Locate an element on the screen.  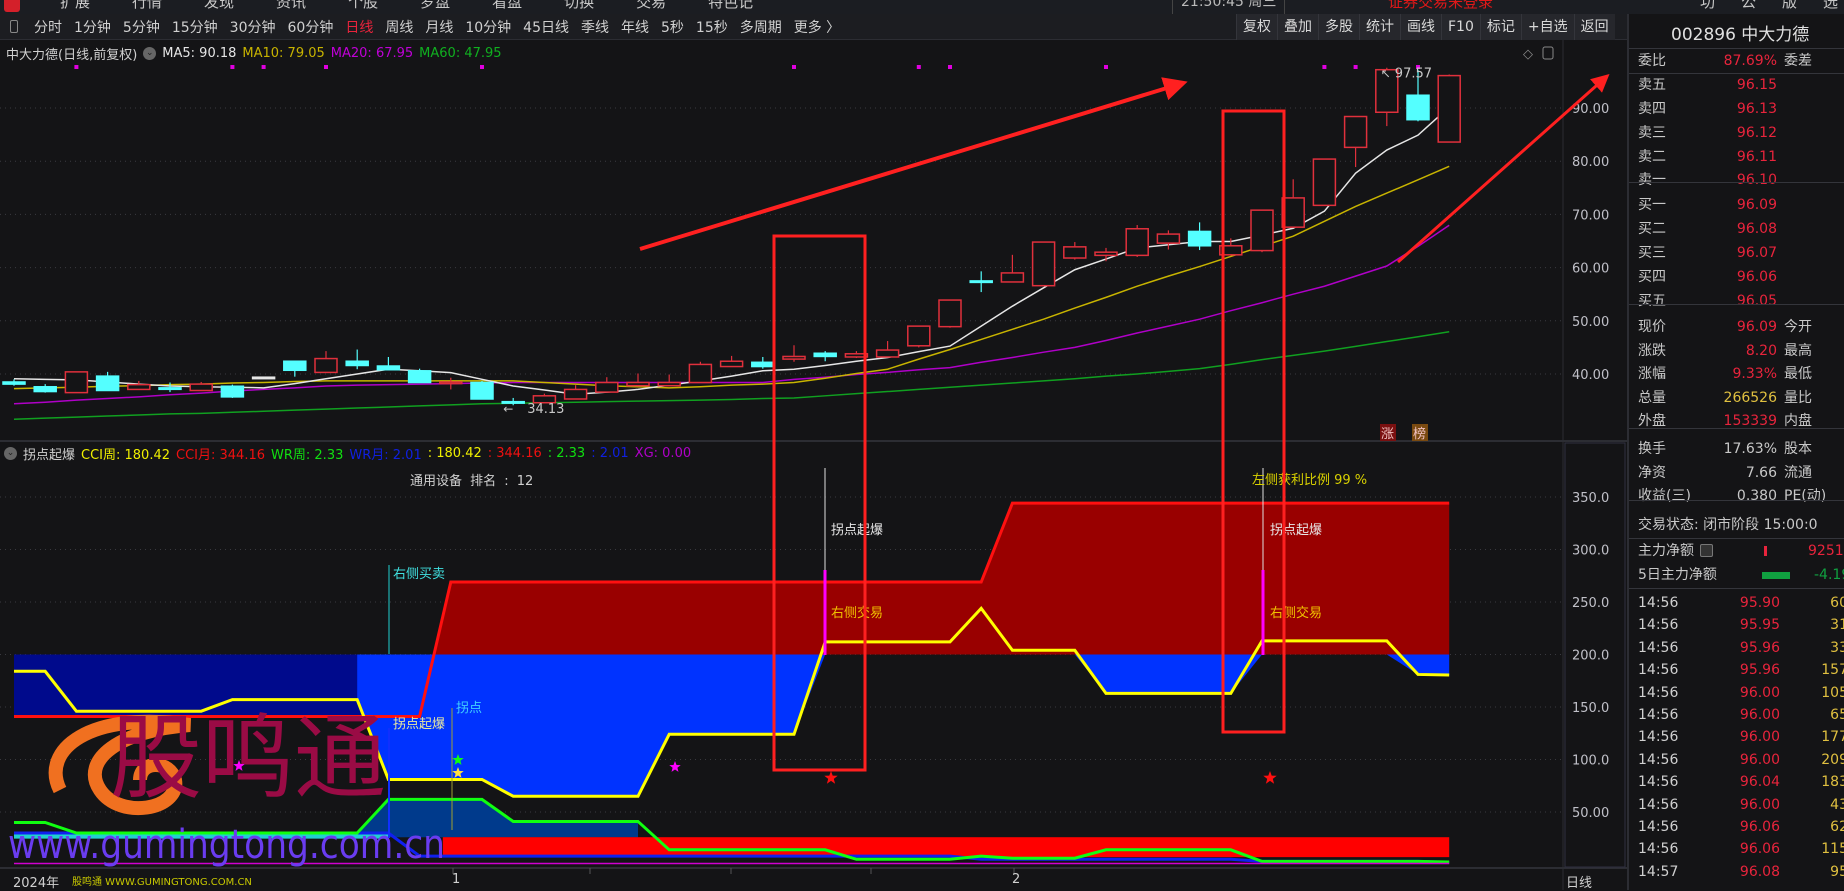
period-tab: 年线 is located at coordinates (634, 27).